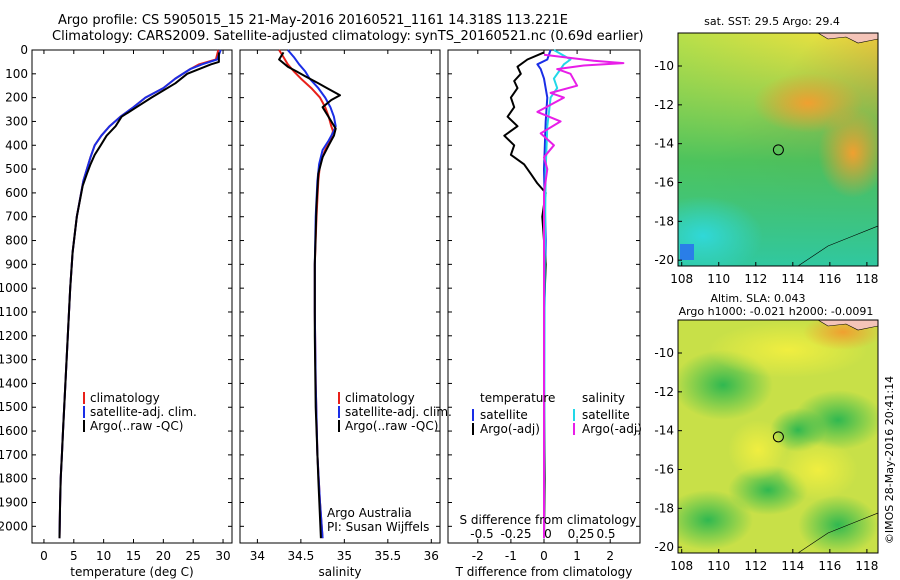  Describe the element at coordinates (720, 231) in the screenshot. I see `sst-cool-blob` at that location.